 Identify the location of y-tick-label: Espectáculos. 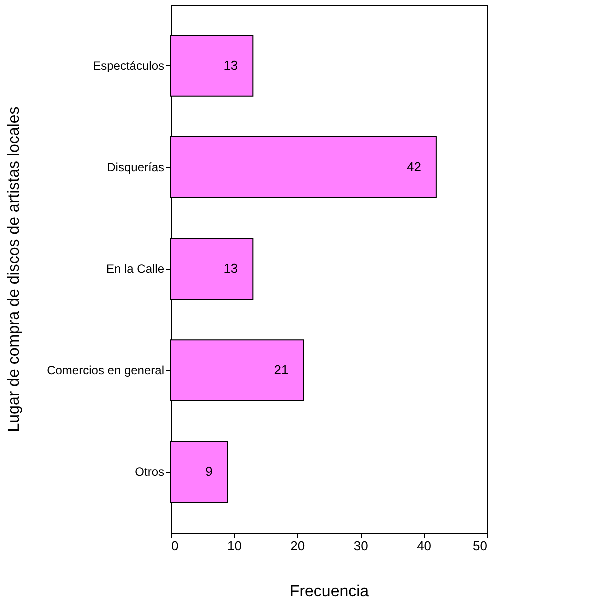
(128, 65).